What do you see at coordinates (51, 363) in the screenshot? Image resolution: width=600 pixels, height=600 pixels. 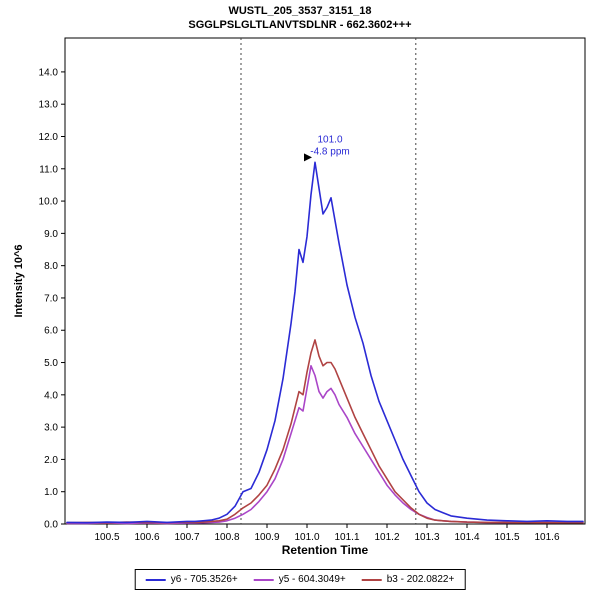 I see `y-tick-label: 5.0` at bounding box center [51, 363].